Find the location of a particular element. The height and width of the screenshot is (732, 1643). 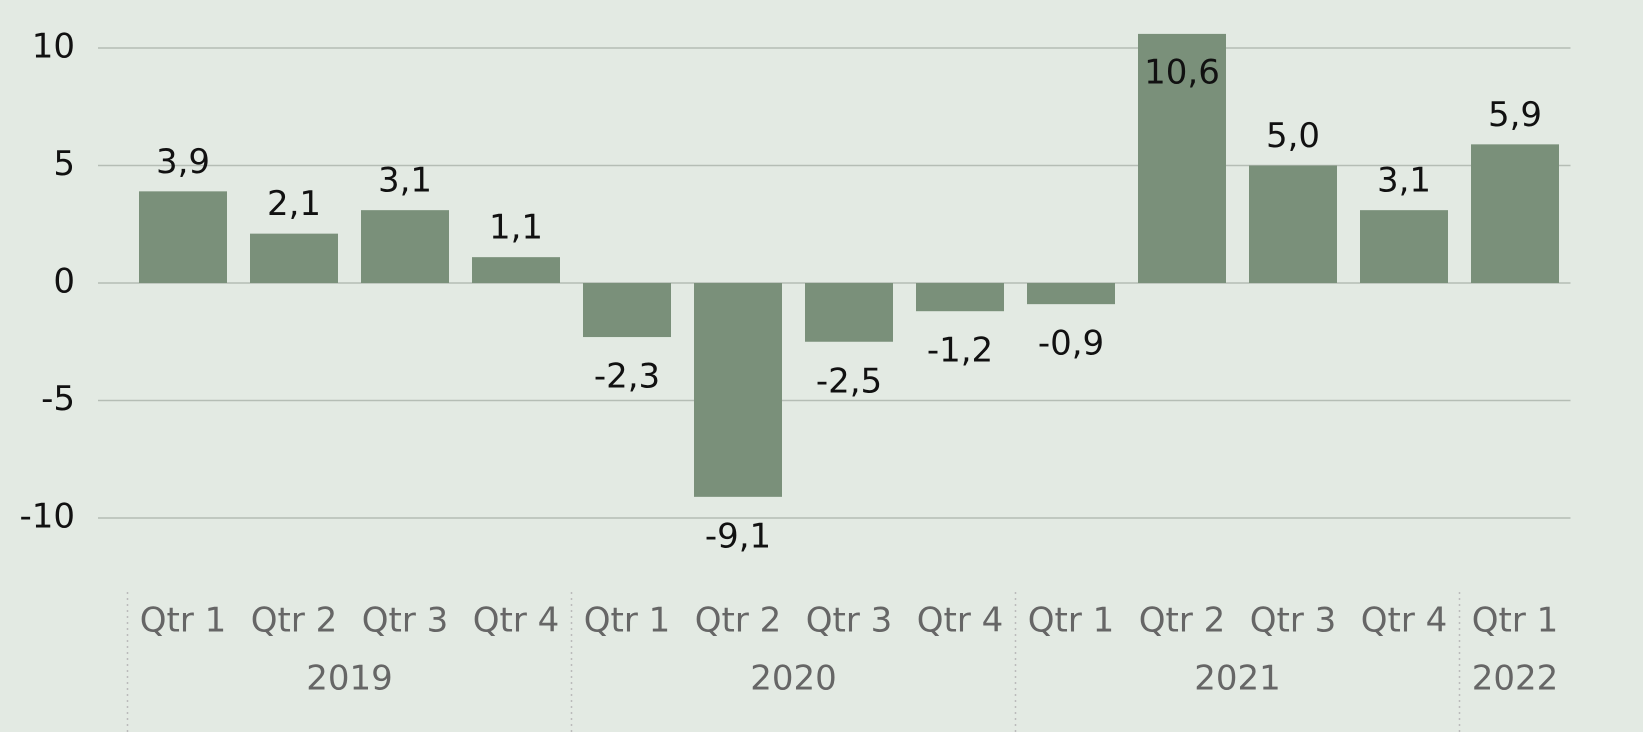

value-label: -9,1 is located at coordinates (738, 536).